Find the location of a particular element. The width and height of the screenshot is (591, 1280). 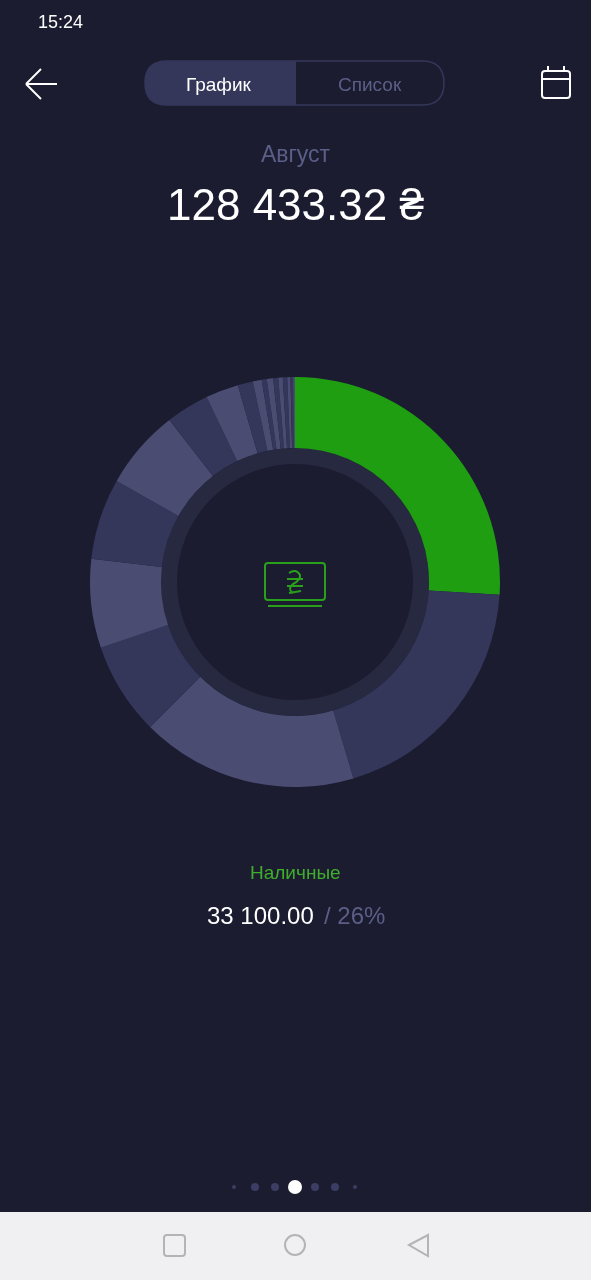

text: График is located at coordinates (219, 84).